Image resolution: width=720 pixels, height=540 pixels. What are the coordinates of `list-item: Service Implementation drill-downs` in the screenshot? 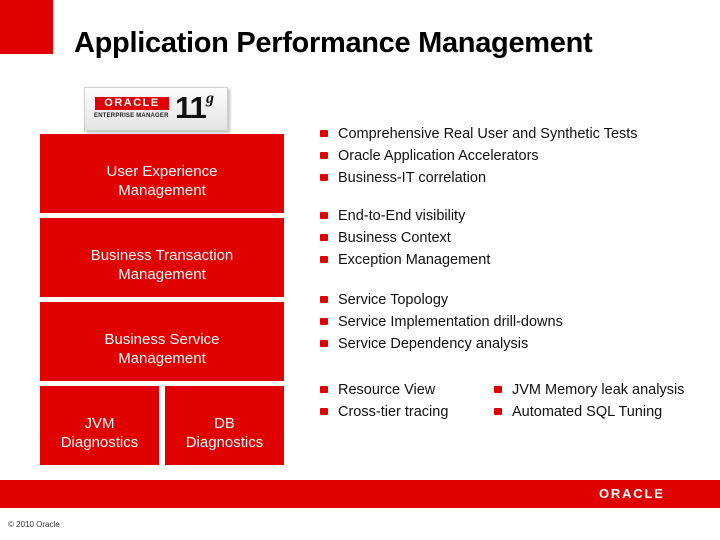 It's located at (440, 322).